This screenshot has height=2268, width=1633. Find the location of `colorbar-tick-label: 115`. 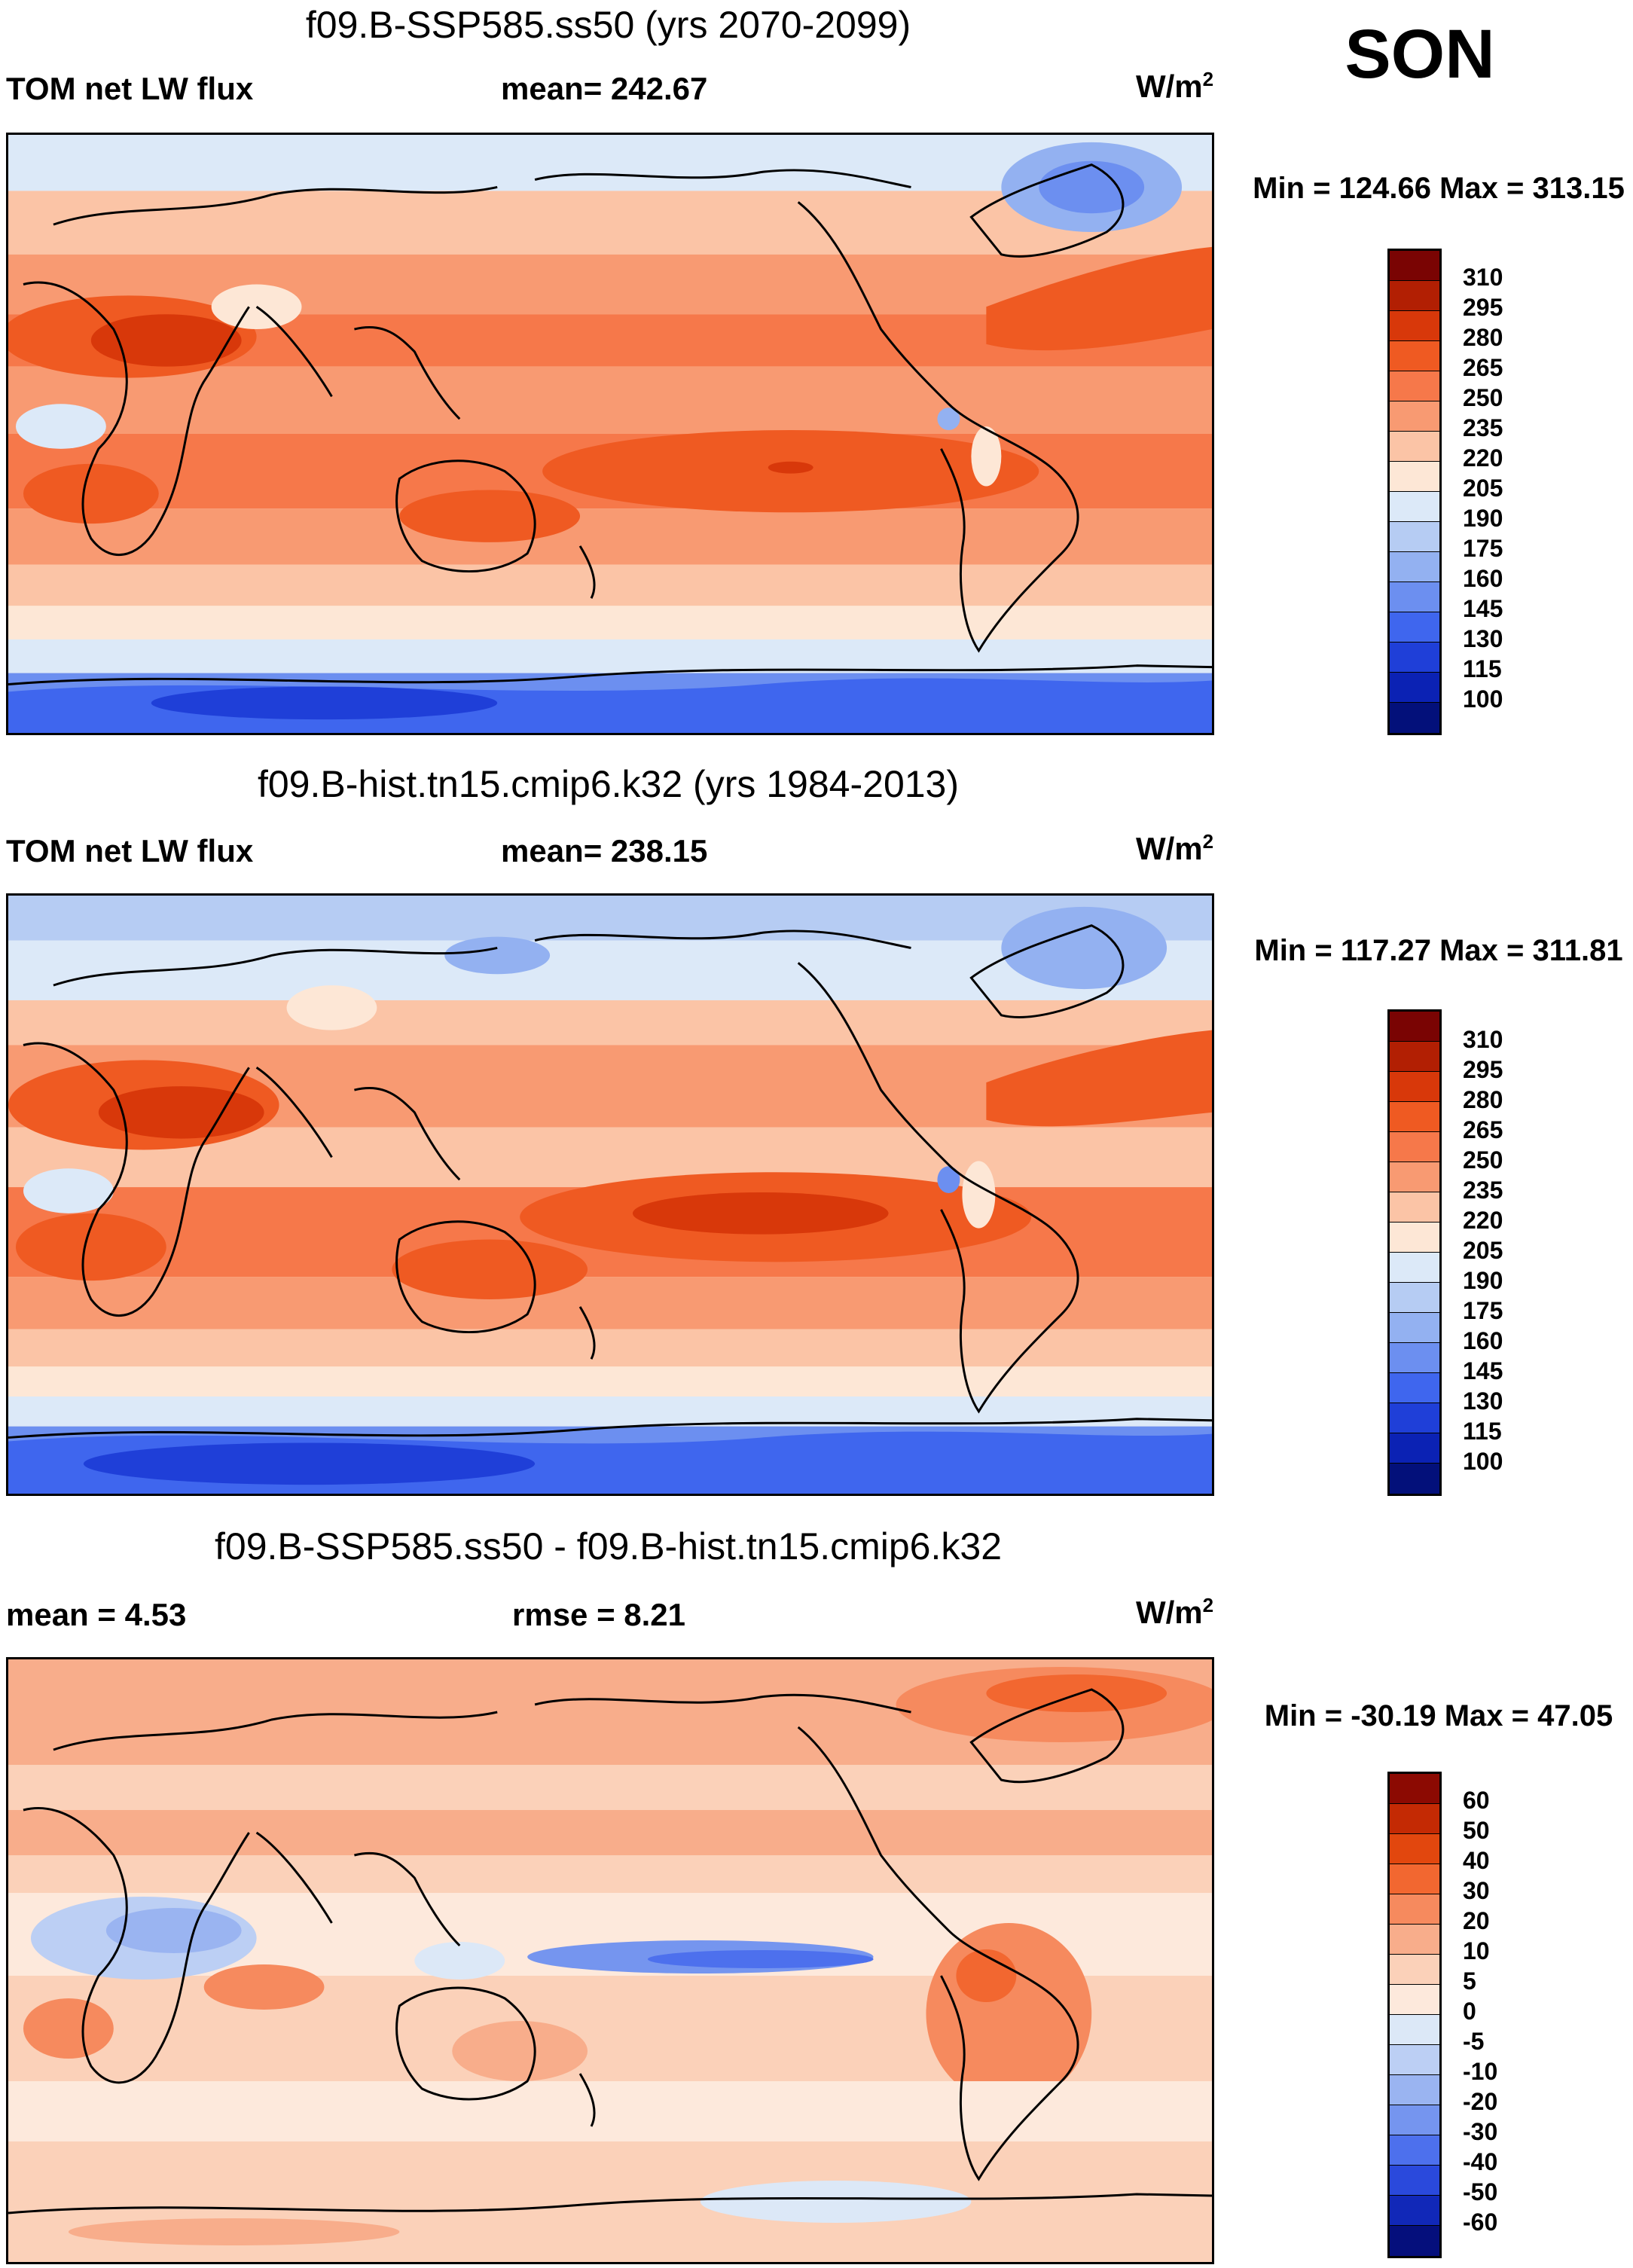

colorbar-tick-label: 115 is located at coordinates (1482, 669).